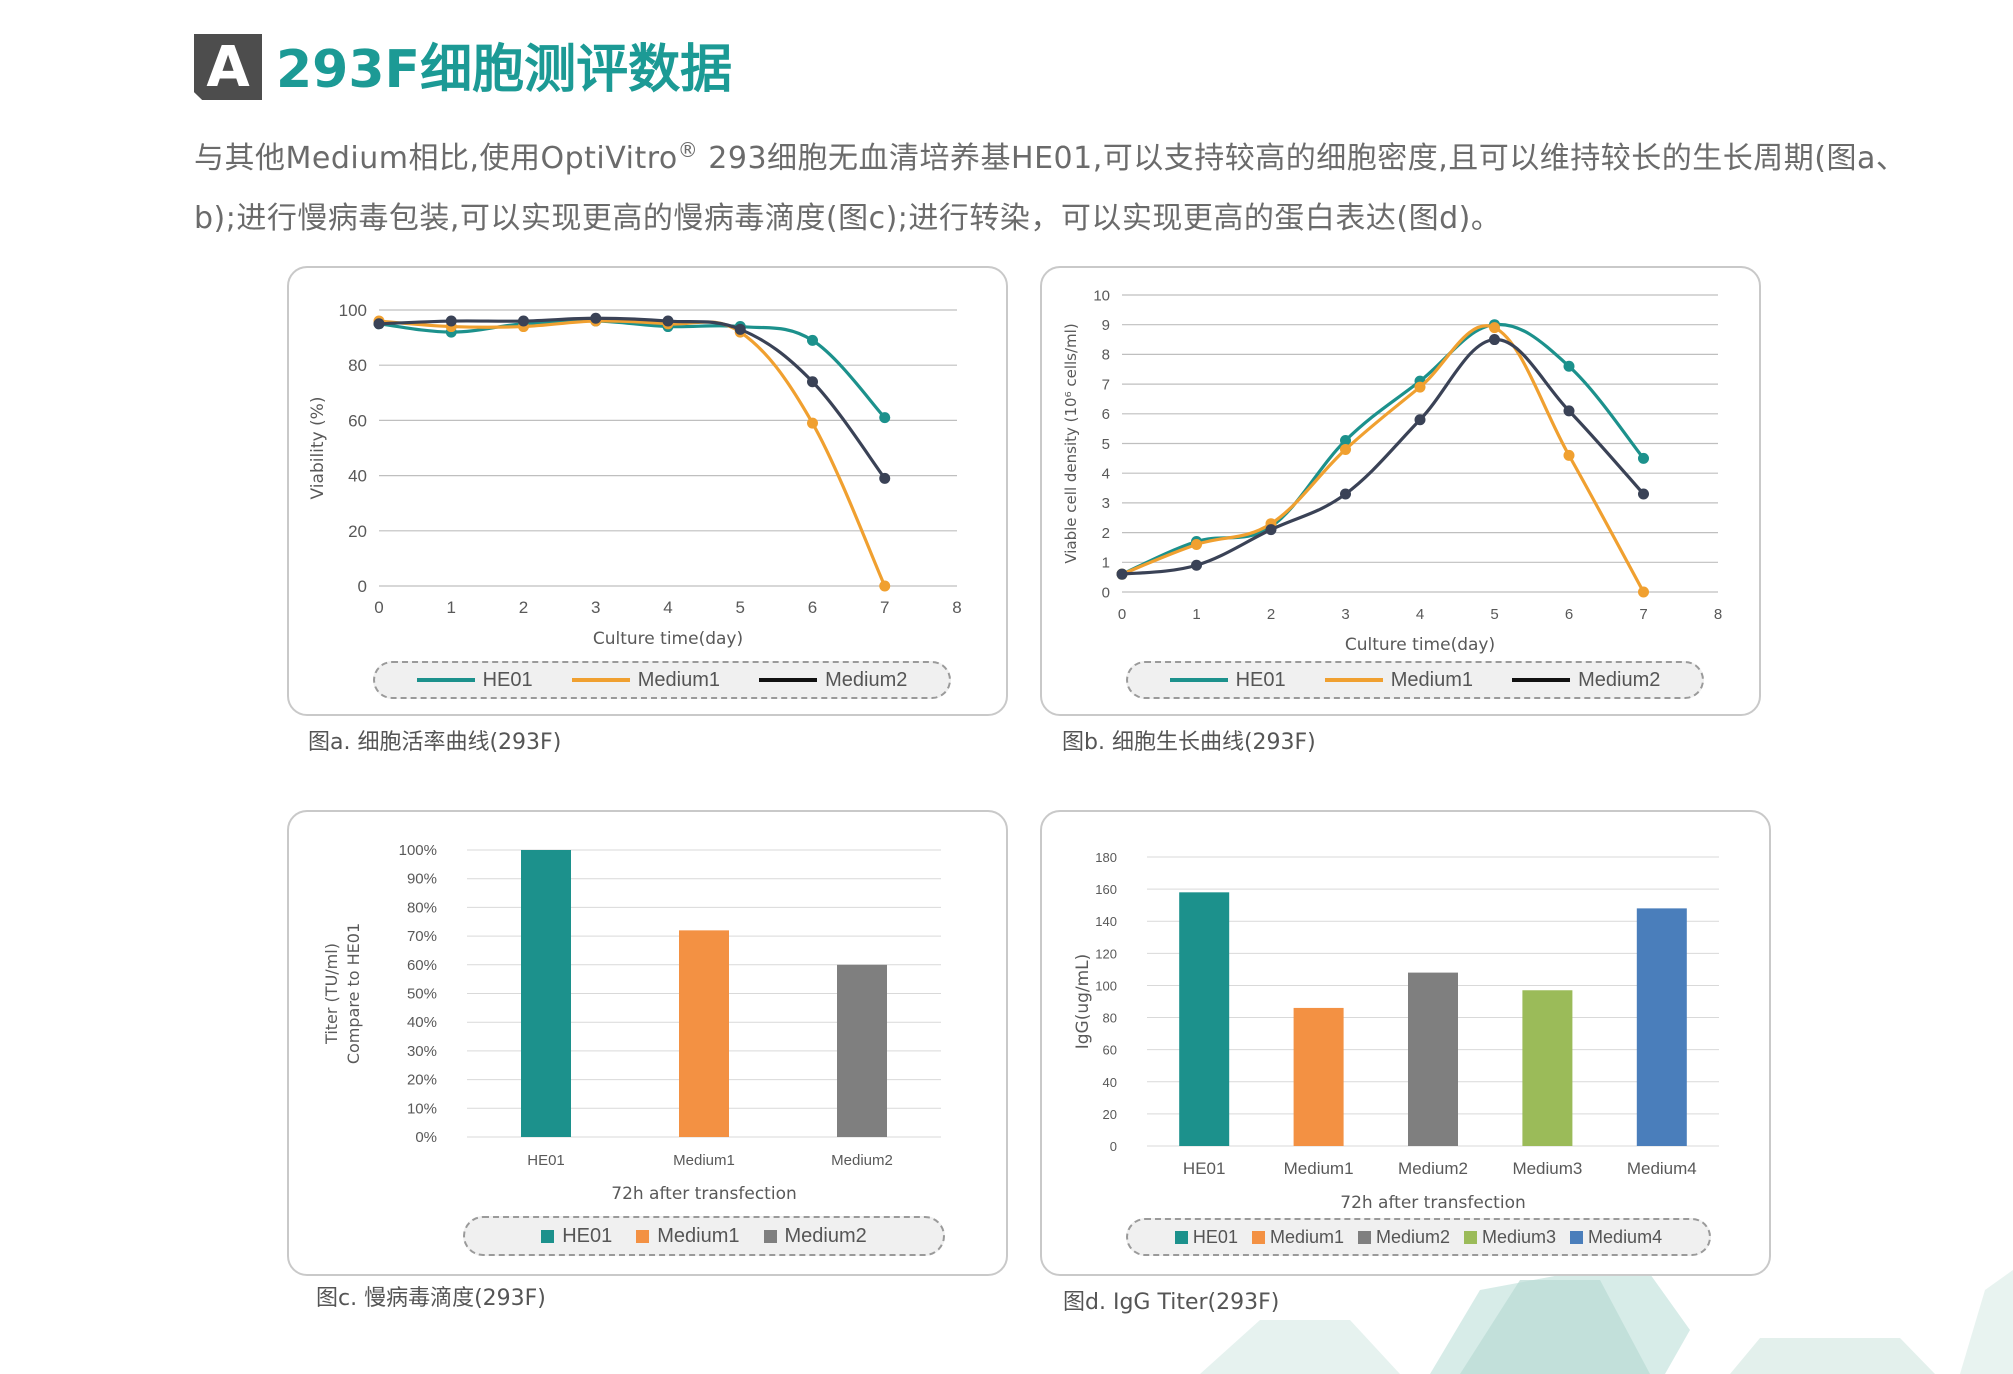 The height and width of the screenshot is (1374, 2013). What do you see at coordinates (422, 907) in the screenshot?
I see `y-tick-label: 80%` at bounding box center [422, 907].